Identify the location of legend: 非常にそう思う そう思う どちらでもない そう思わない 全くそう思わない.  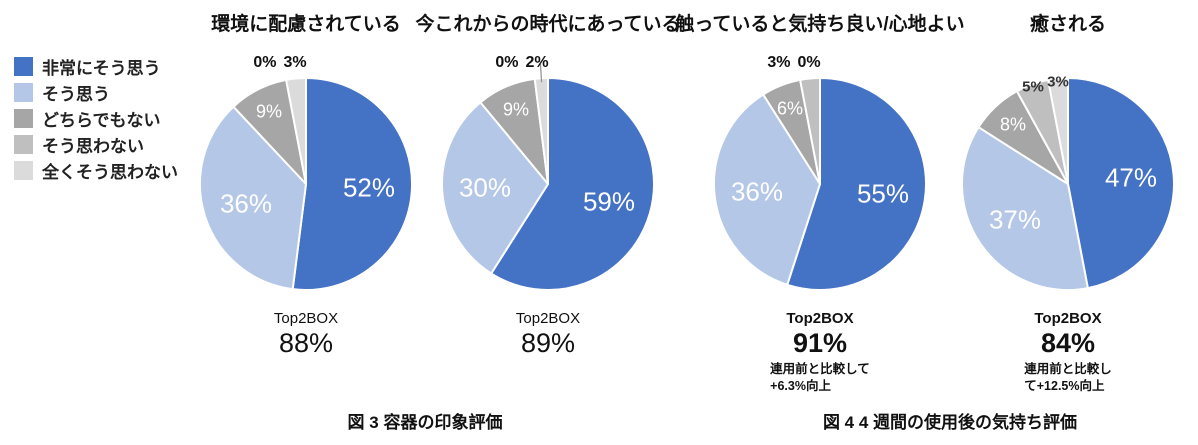
(96, 121).